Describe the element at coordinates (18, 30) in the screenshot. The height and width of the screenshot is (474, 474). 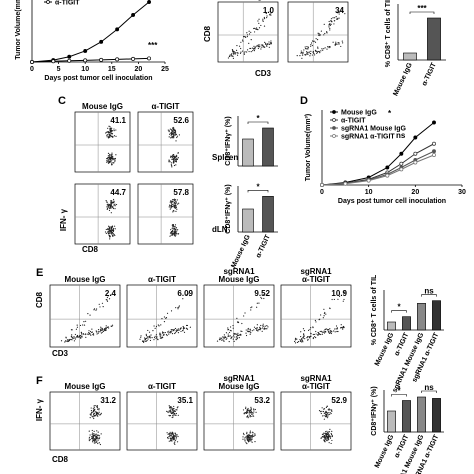
I see `y-axis-label: Tumor Volume(mm³)` at that location.